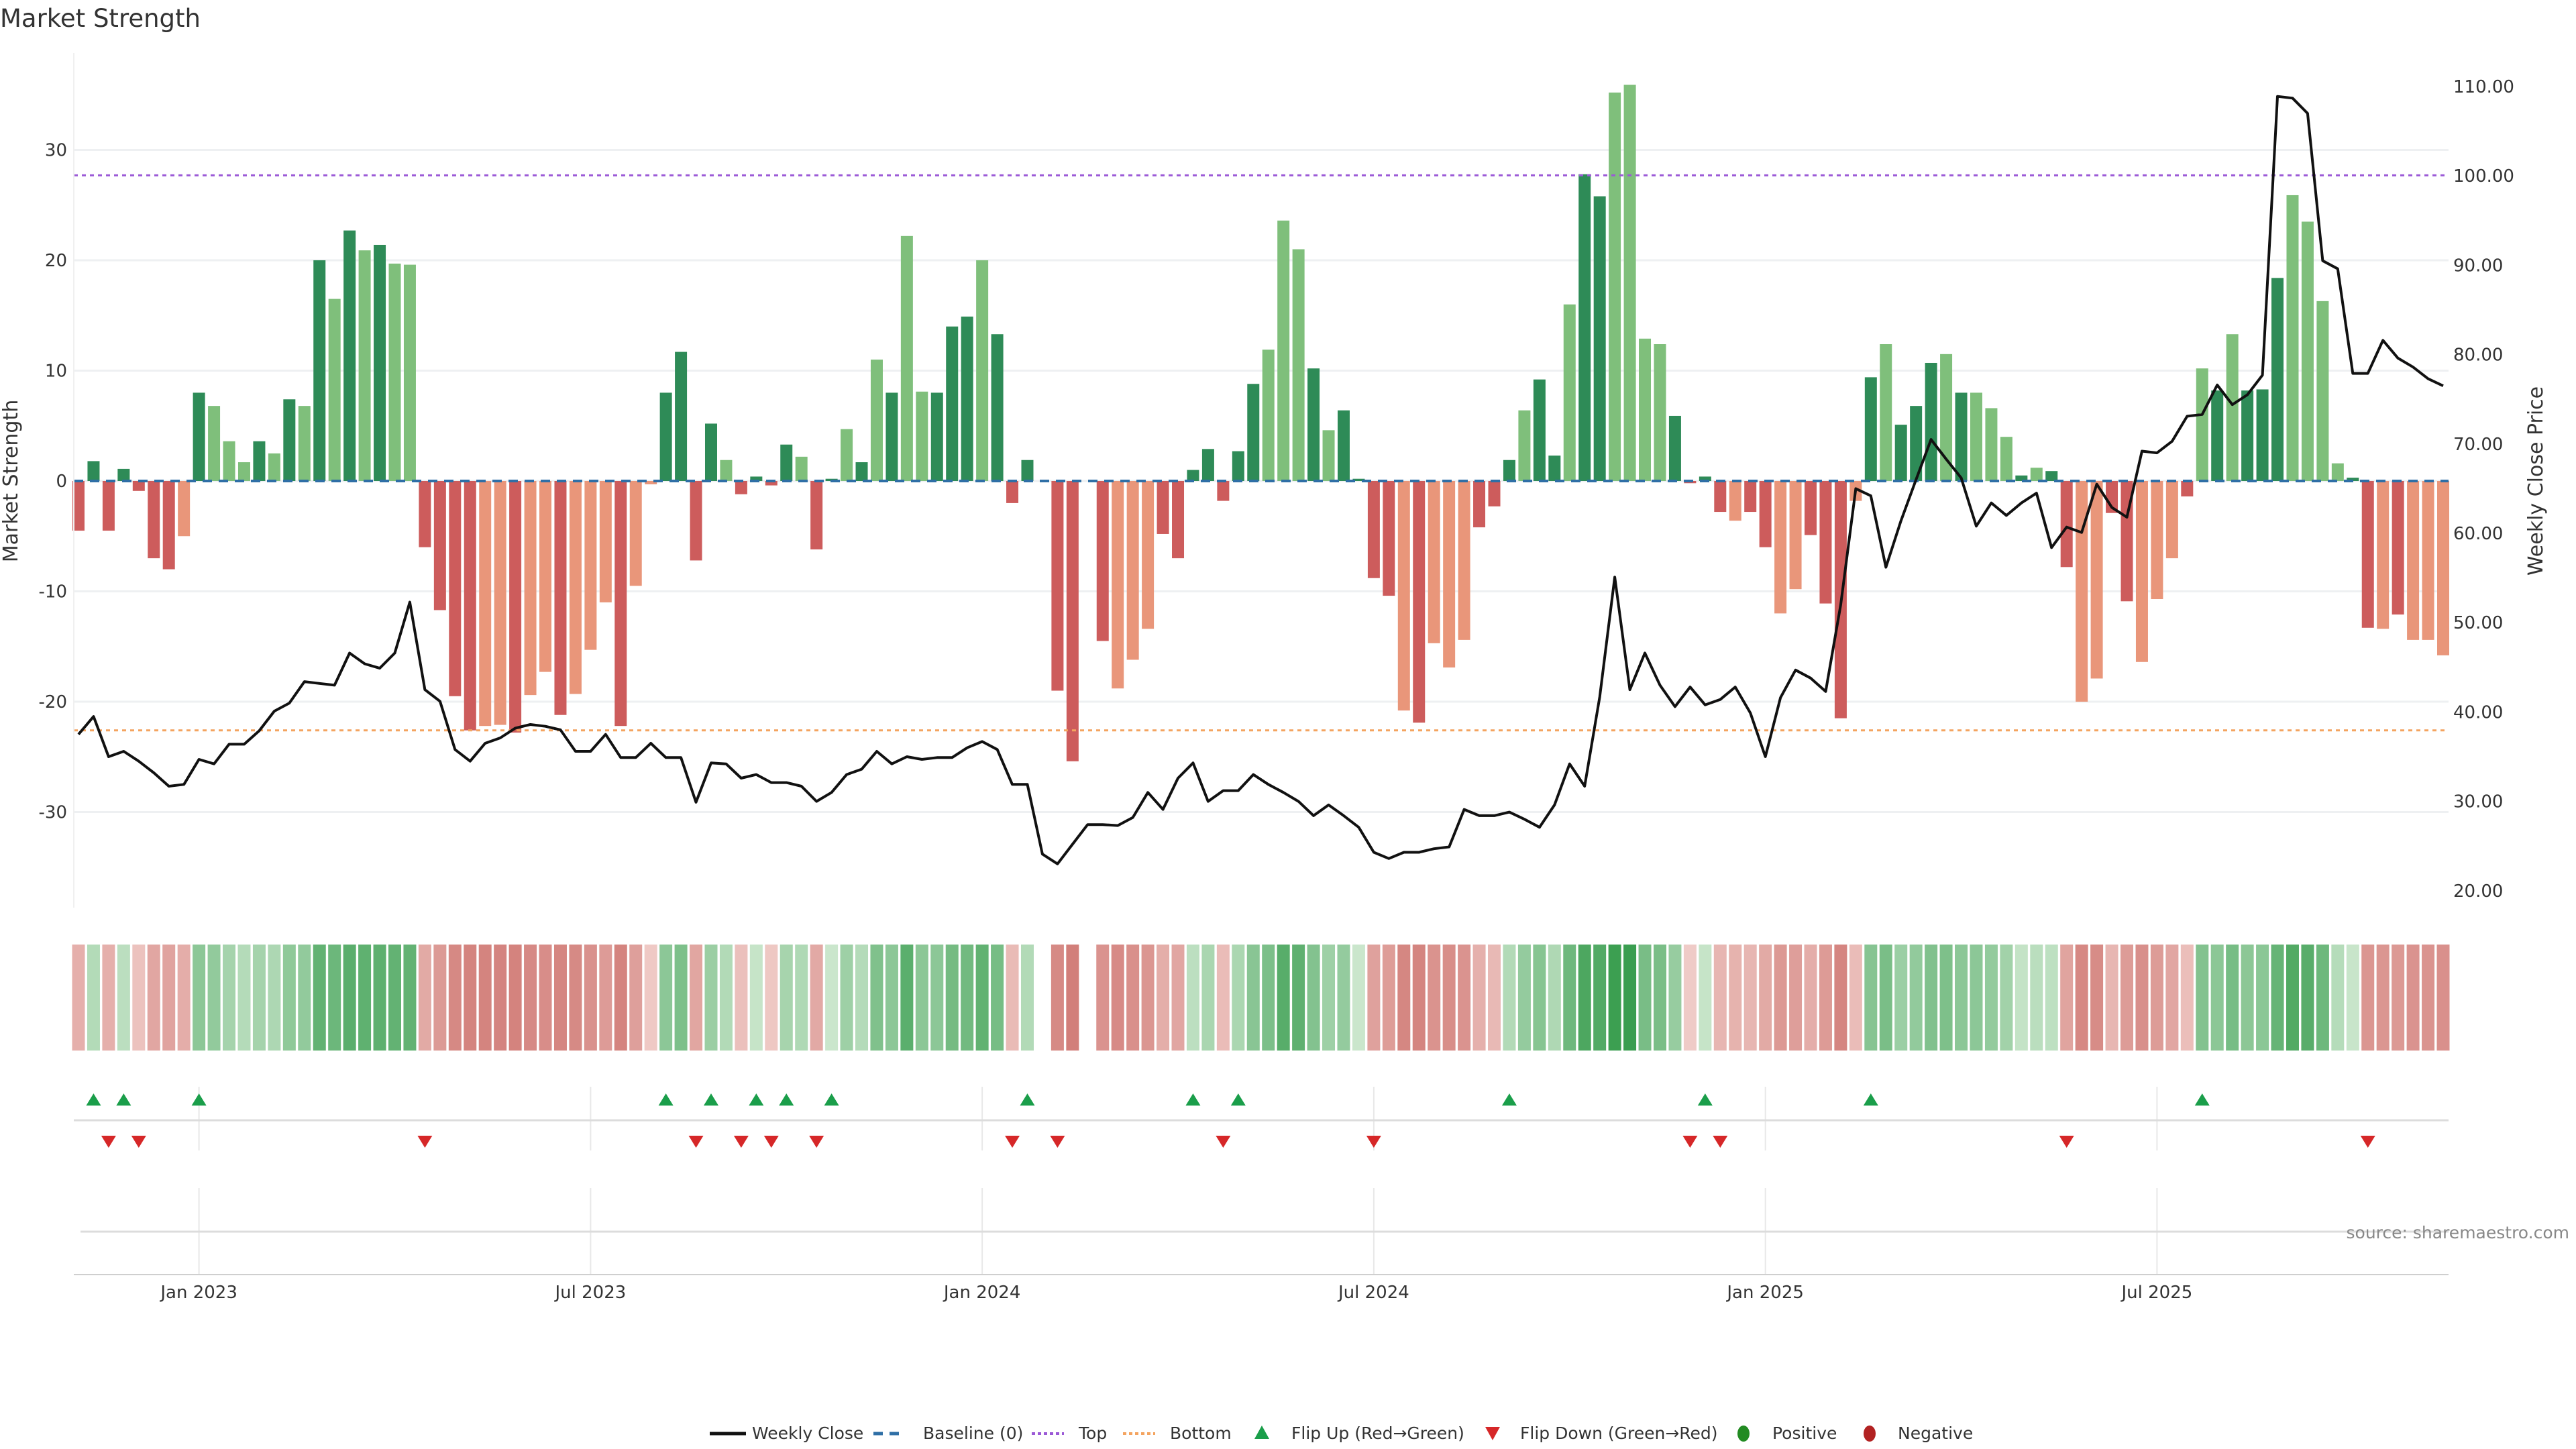 This screenshot has height=1449, width=2576. Describe the element at coordinates (1804, 1433) in the screenshot. I see `legend-label: Positive` at that location.